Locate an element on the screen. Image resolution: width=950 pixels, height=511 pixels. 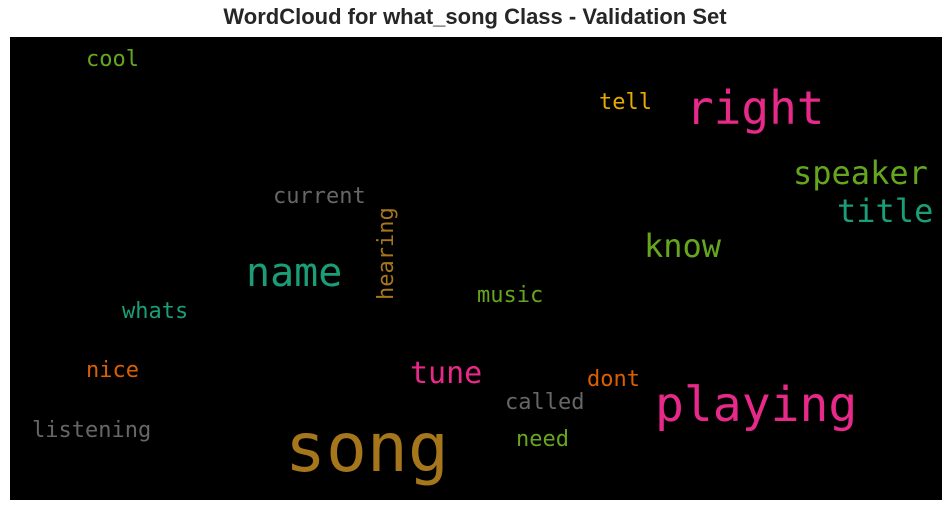
word-speaker: speaker is located at coordinates (860, 173).